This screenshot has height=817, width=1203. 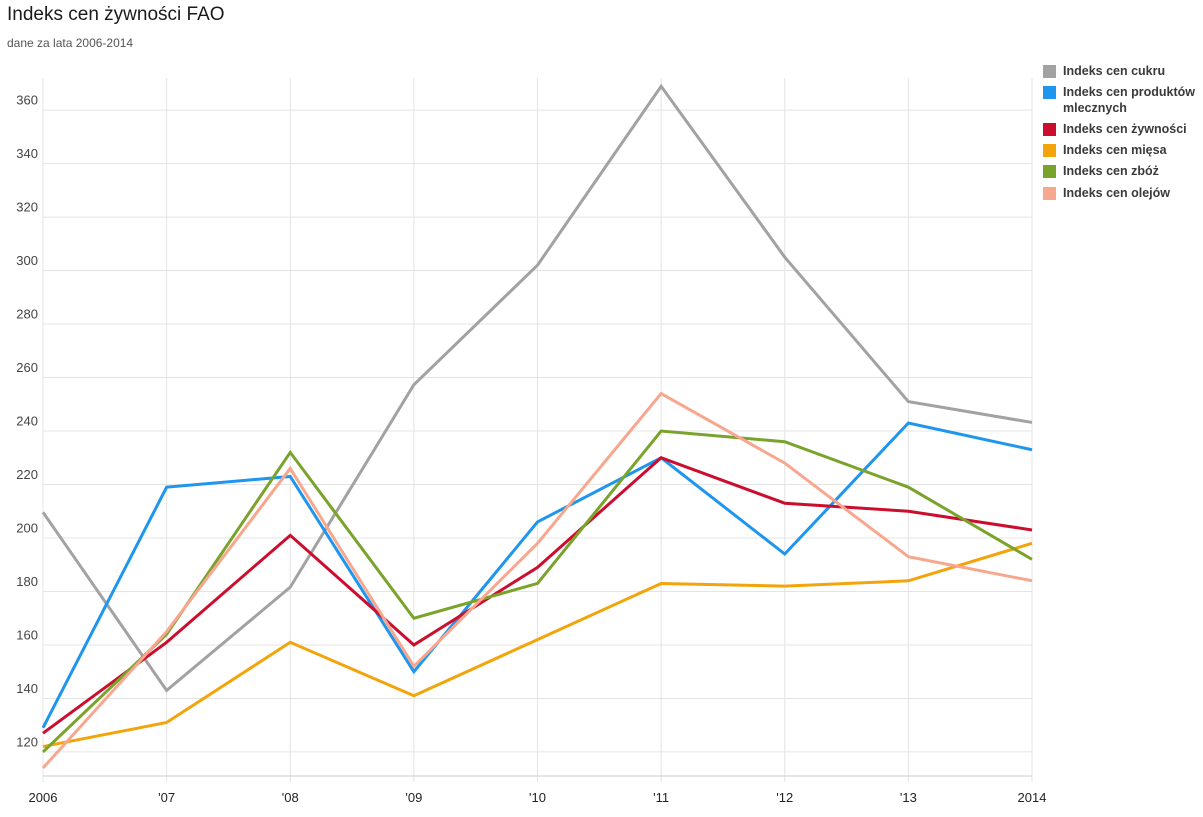 I want to click on chart-subtitle: dane za lata 2006-2014, so click(x=70, y=43).